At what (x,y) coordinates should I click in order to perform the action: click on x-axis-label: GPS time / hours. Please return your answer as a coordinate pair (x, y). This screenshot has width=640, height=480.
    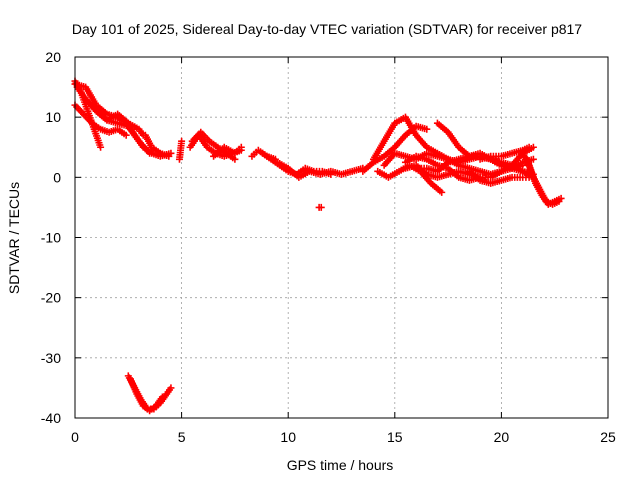
    Looking at the image, I should click on (340, 465).